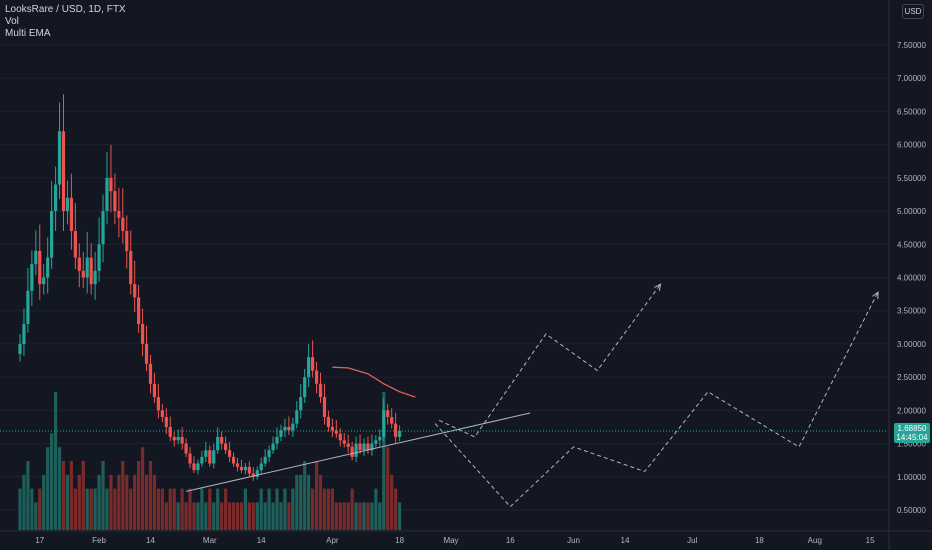 The width and height of the screenshot is (932, 550). Describe the element at coordinates (358, 452) in the screenshot. I see `trendline` at that location.